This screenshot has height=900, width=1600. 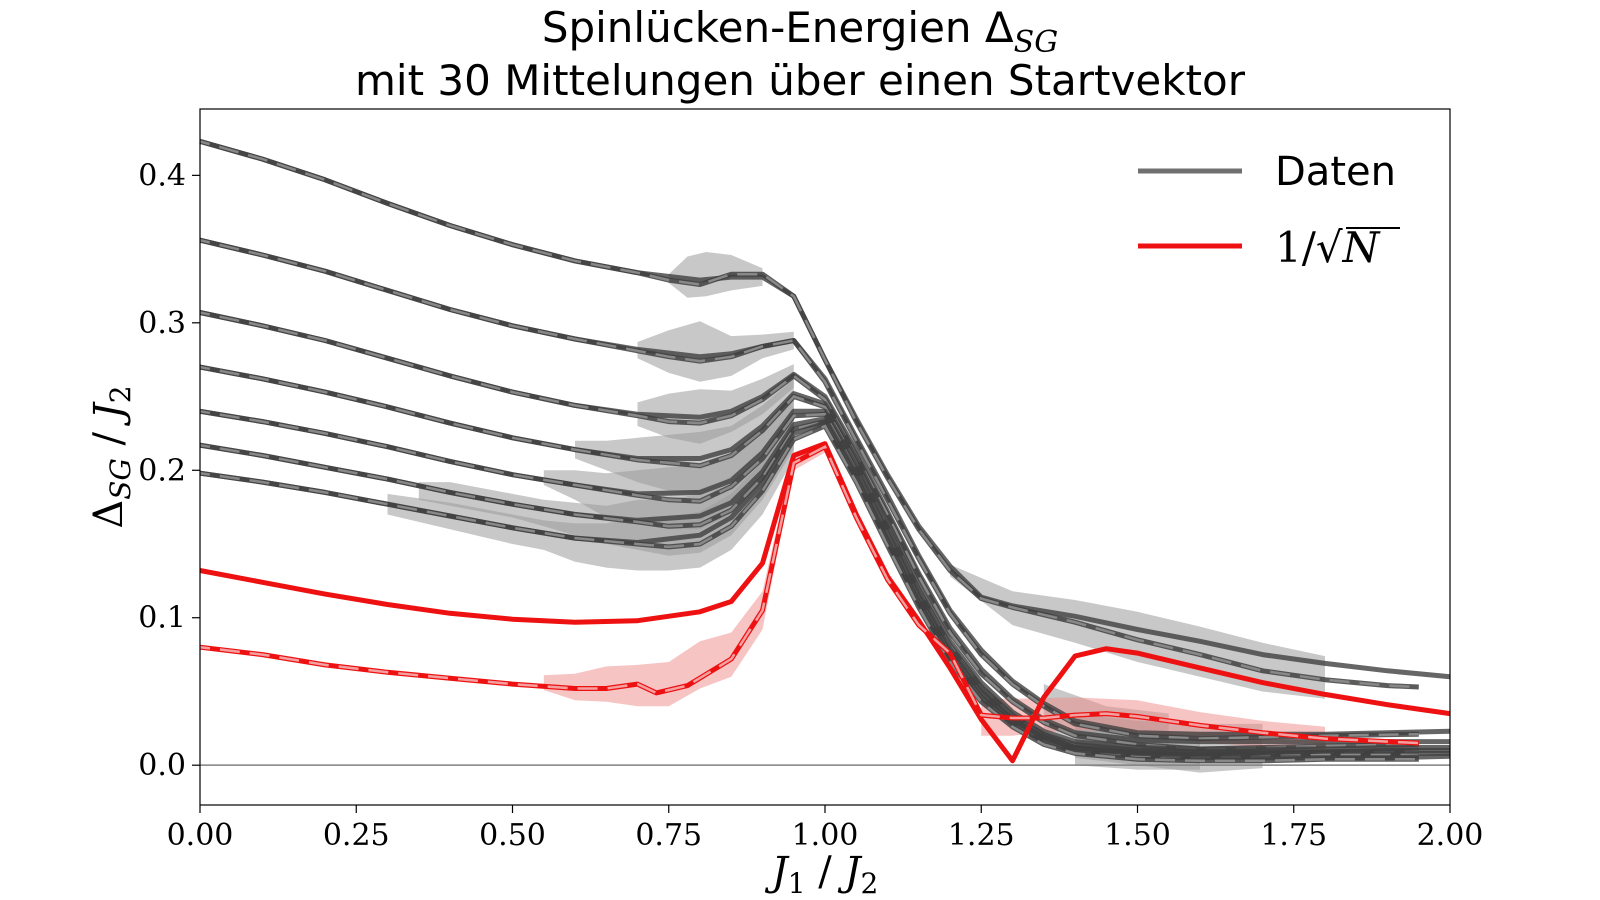 I want to click on legend-label-sqrt: √, so click(x=1329, y=247).